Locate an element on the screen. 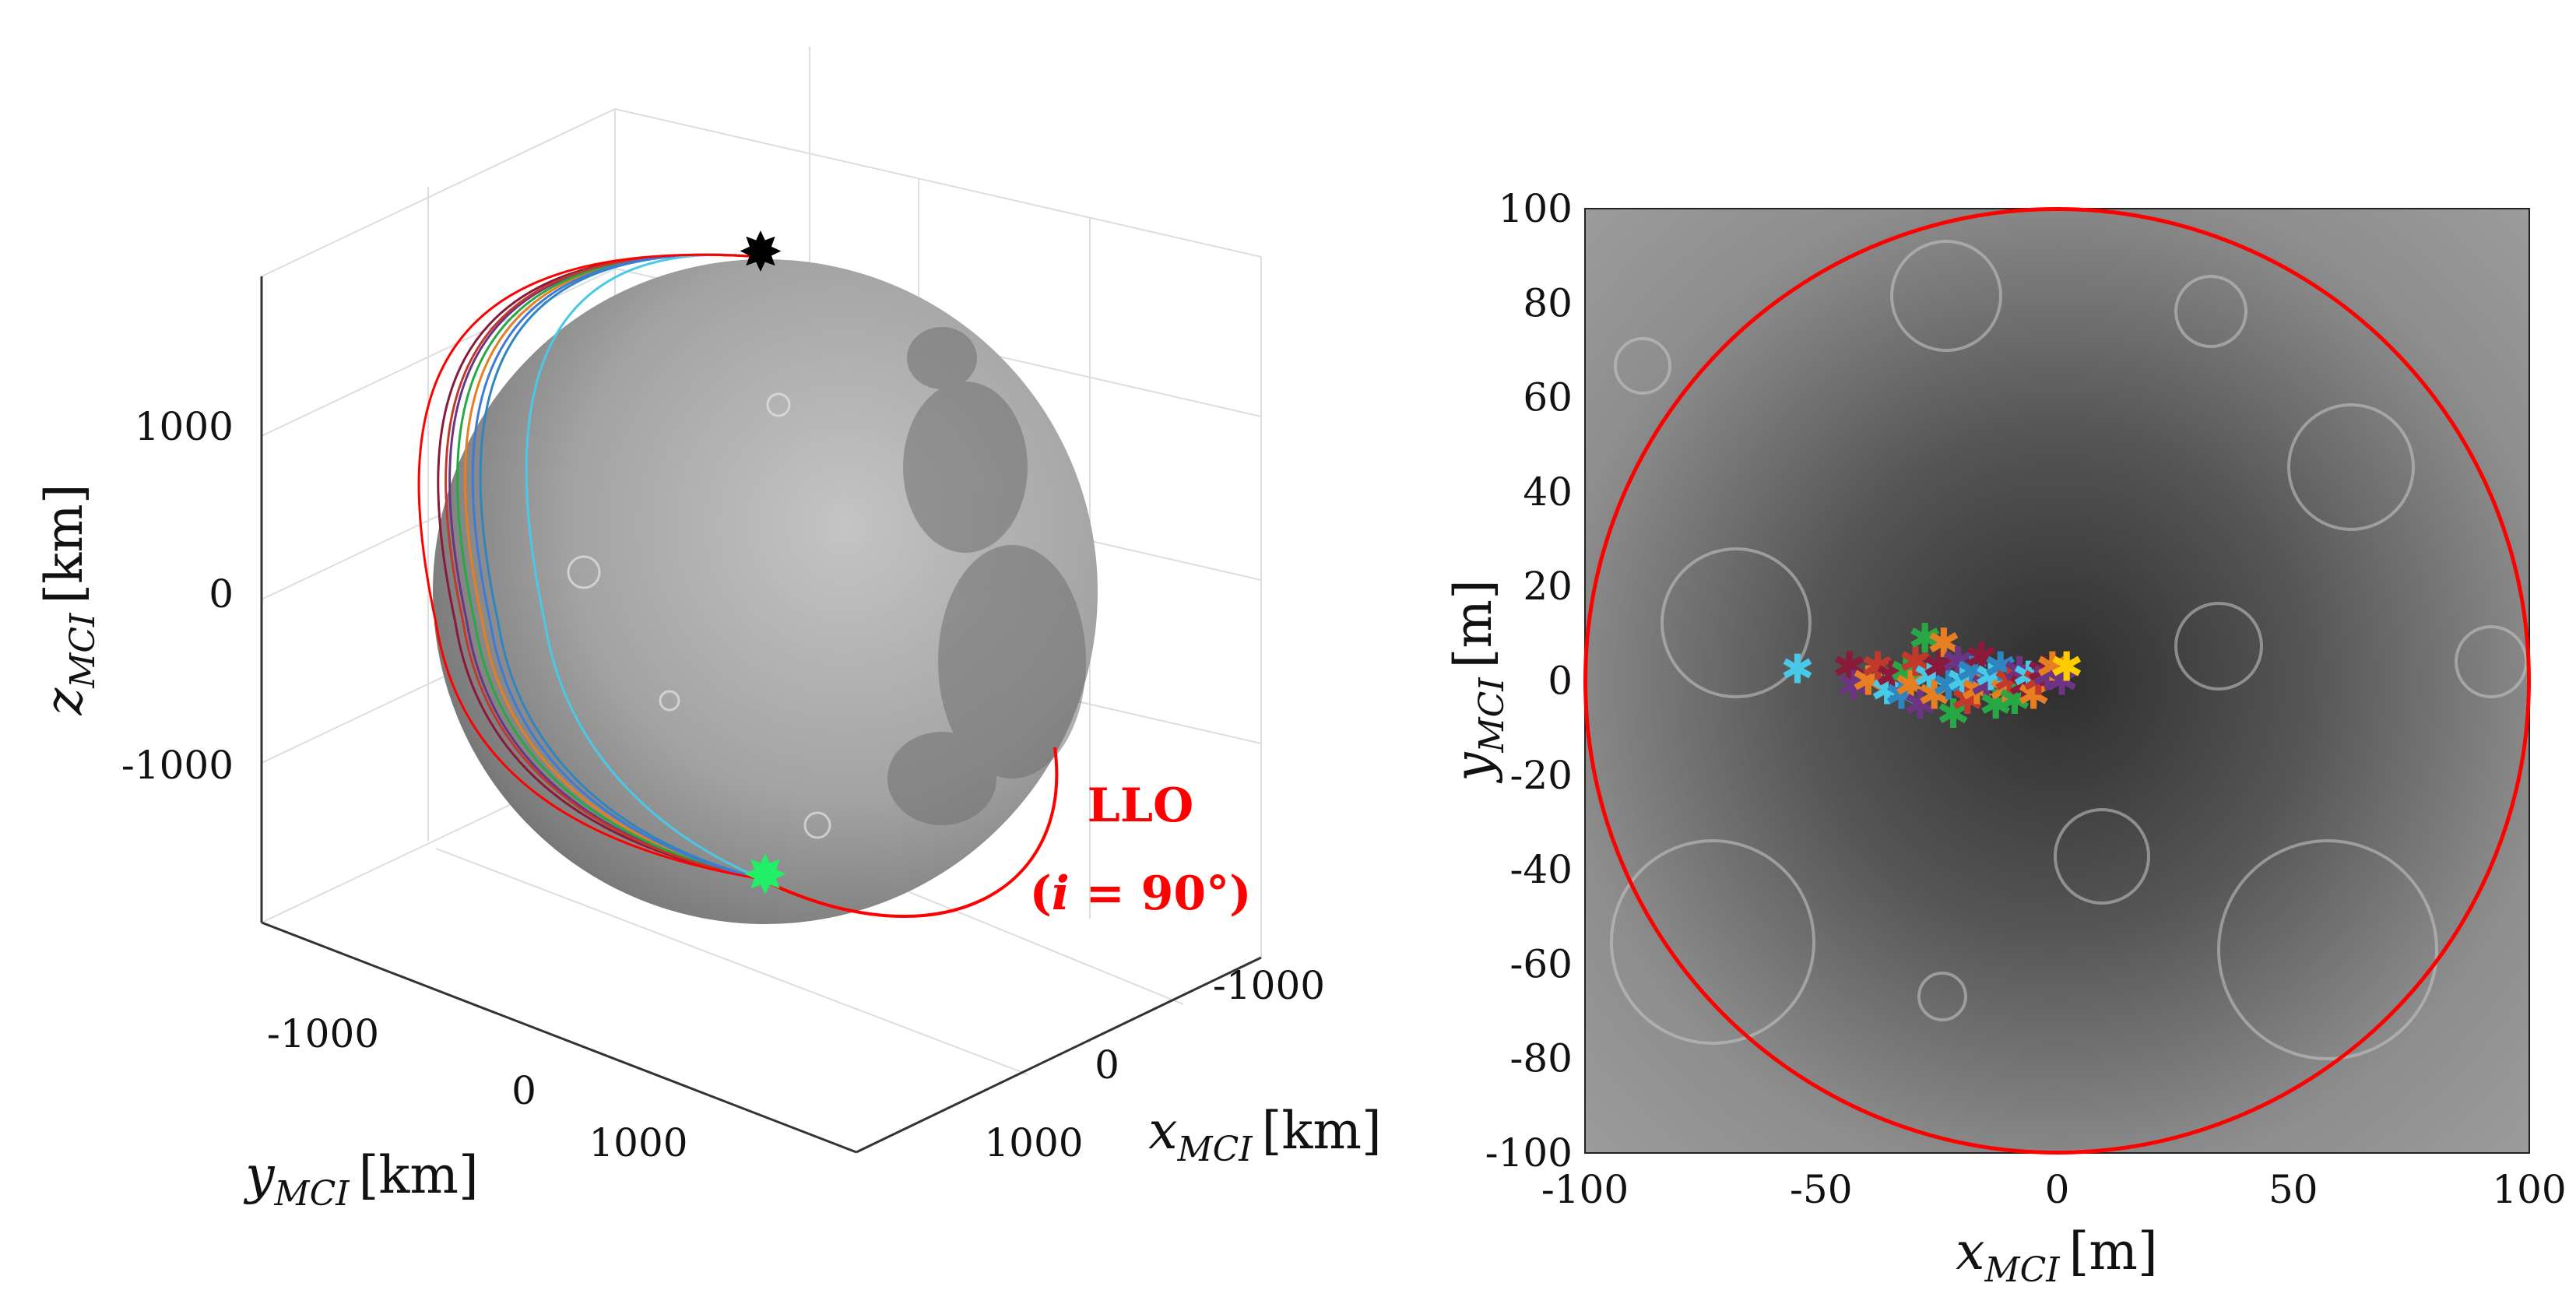 This screenshot has width=2576, height=1297. x-axis-label-3d: xMCI [km] is located at coordinates (1264, 1135).